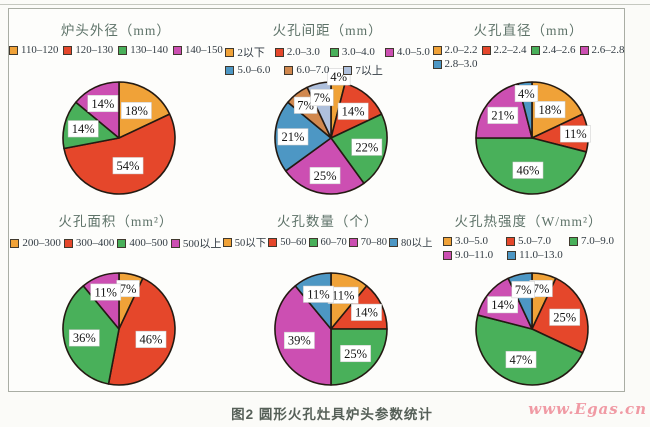 The height and width of the screenshot is (427, 650). Describe the element at coordinates (333, 242) in the screenshot. I see `legend-label: 60–70` at that location.